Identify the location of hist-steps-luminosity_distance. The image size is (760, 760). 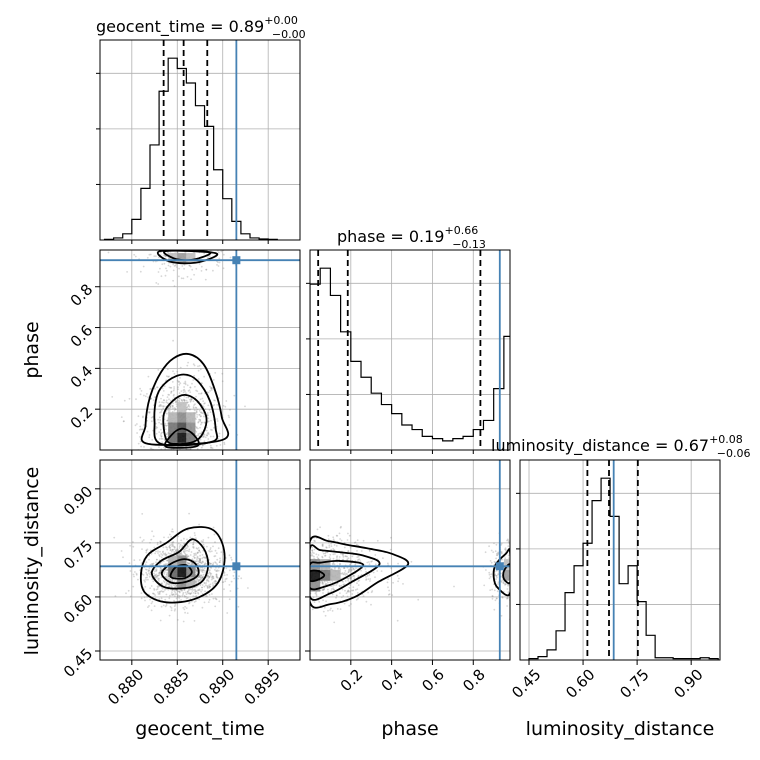
(623, 568).